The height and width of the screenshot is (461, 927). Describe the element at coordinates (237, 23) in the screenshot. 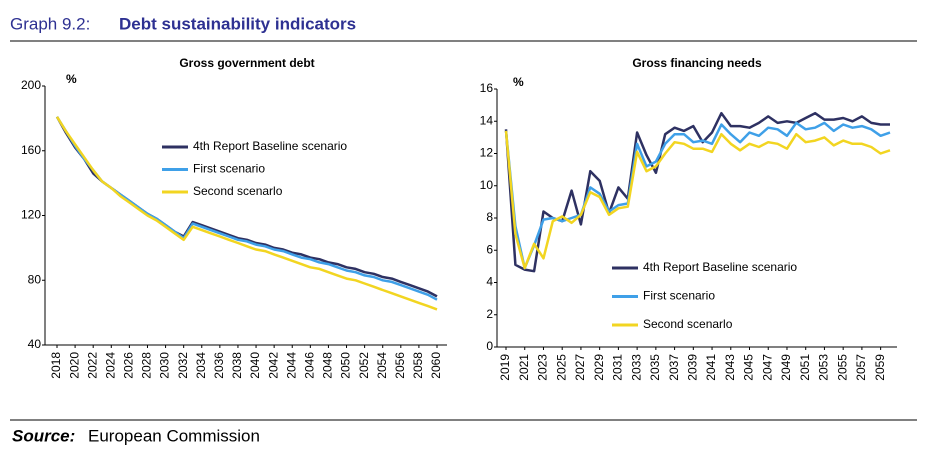

I see `graph-title: Debt sustainability indicators` at that location.